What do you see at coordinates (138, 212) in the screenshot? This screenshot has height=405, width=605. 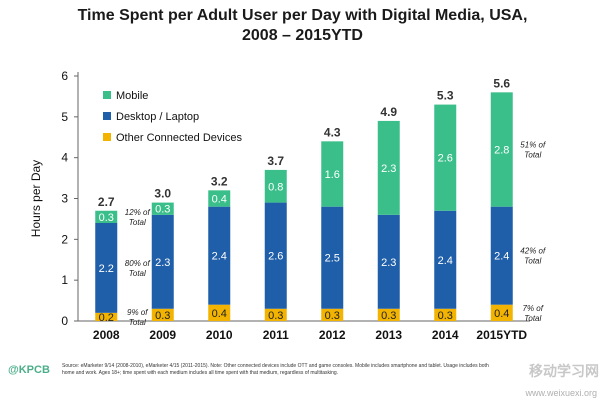 I see `annotation-text: 12% of` at bounding box center [138, 212].